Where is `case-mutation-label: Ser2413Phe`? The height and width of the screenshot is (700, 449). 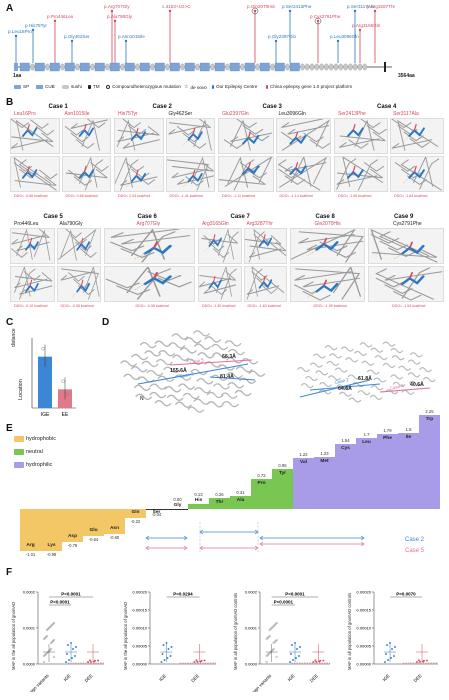
case-mutation-label: Ser2413Phe is located at coordinates (352, 114).